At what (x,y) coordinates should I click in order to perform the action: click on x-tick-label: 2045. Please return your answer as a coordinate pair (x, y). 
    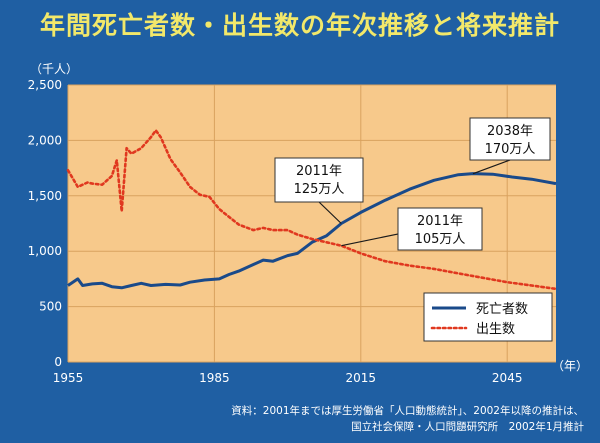
    Looking at the image, I should click on (507, 378).